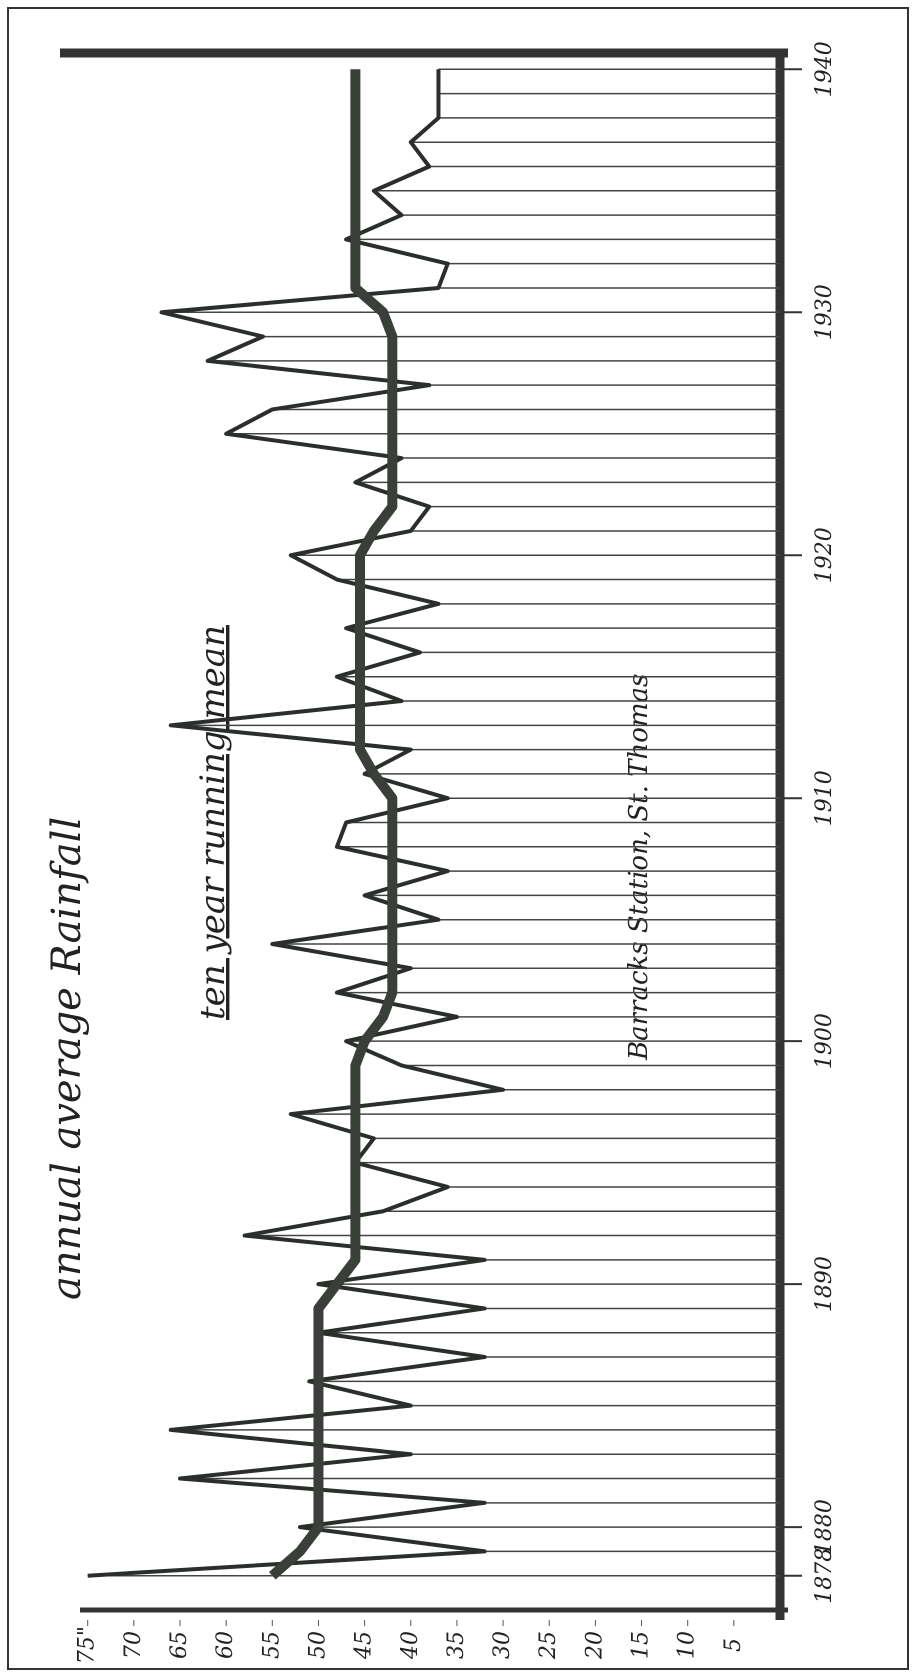 The height and width of the screenshot is (1677, 916). I want to click on y-tick-label: 60, so click(225, 1645).